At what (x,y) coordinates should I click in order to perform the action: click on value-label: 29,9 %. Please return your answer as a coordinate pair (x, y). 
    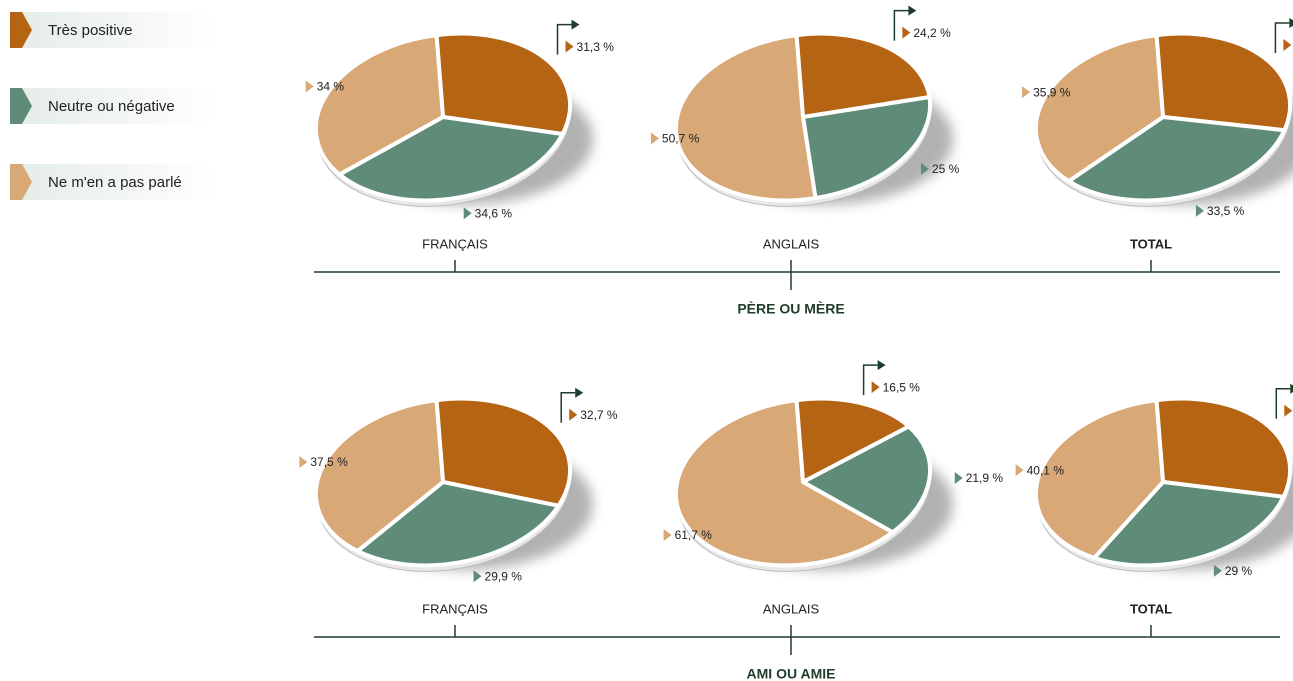
    Looking at the image, I should click on (504, 576).